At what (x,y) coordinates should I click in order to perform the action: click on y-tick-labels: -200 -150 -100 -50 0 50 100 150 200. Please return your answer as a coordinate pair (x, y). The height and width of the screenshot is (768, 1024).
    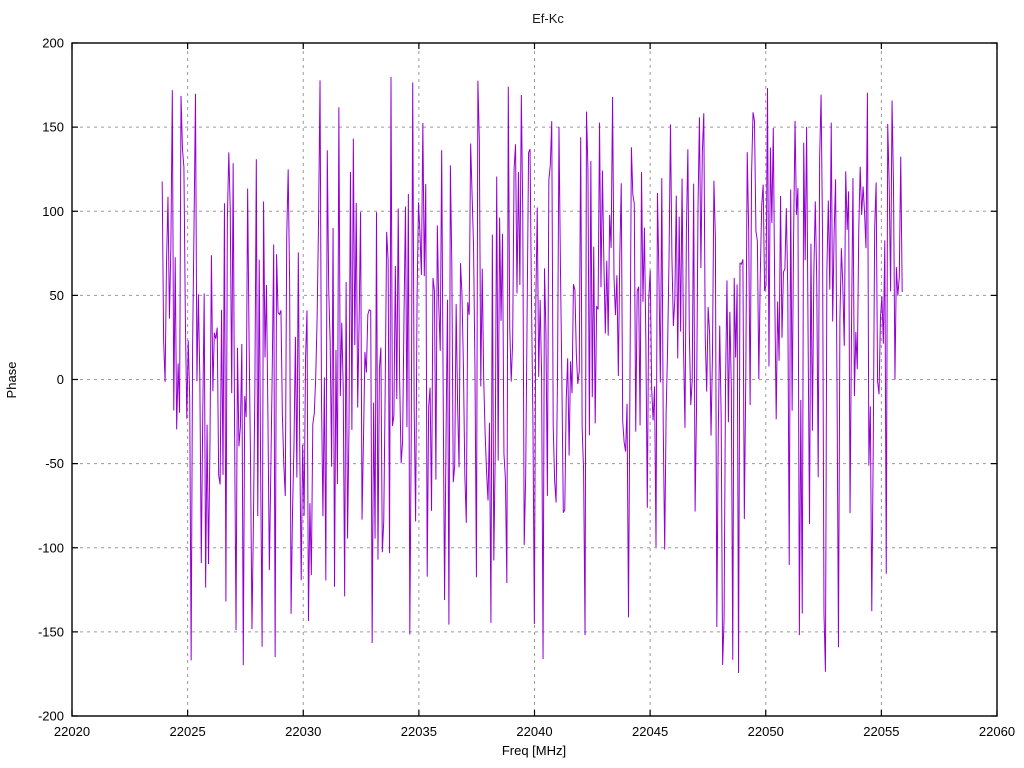
    Looking at the image, I should click on (51, 380).